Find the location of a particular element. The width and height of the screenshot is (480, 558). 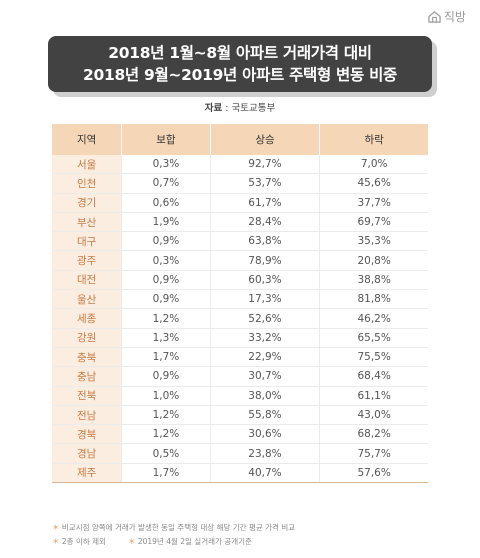

table-row: 대전 0,9% 60,3% 38,8% is located at coordinates (240, 280).